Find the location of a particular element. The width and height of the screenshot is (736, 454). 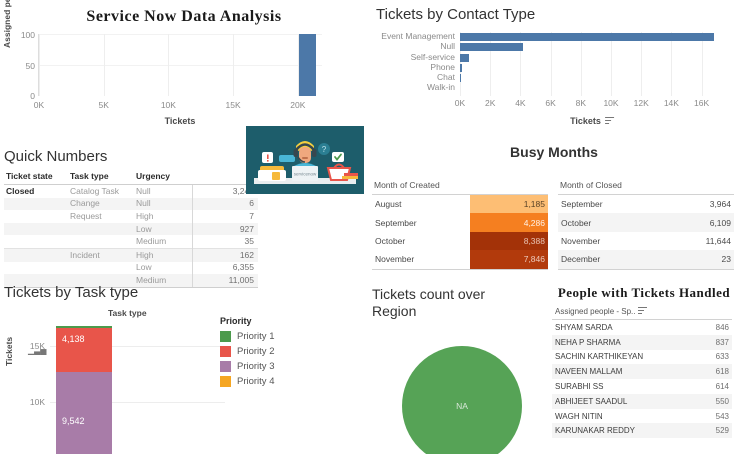

legend-item-priority-4: Priority 4 is located at coordinates (247, 381).